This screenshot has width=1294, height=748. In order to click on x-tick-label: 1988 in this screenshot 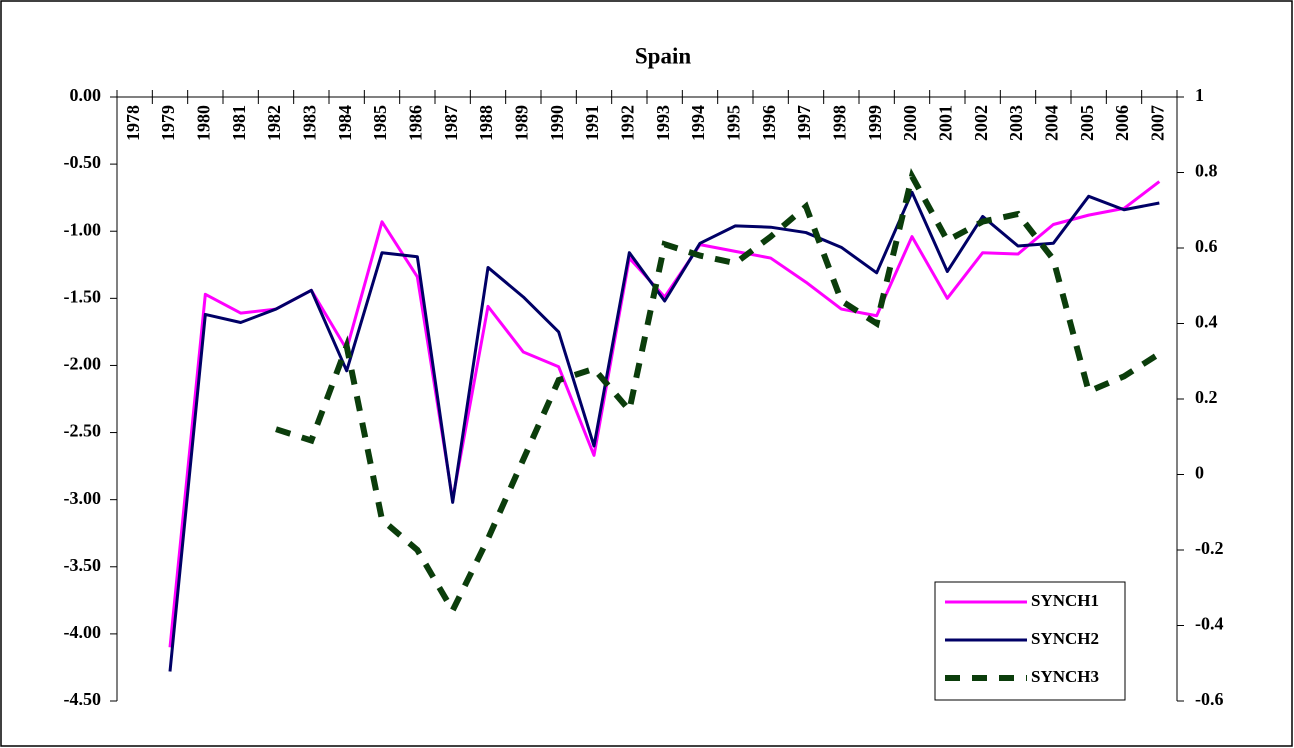, I will do `click(486, 123)`.